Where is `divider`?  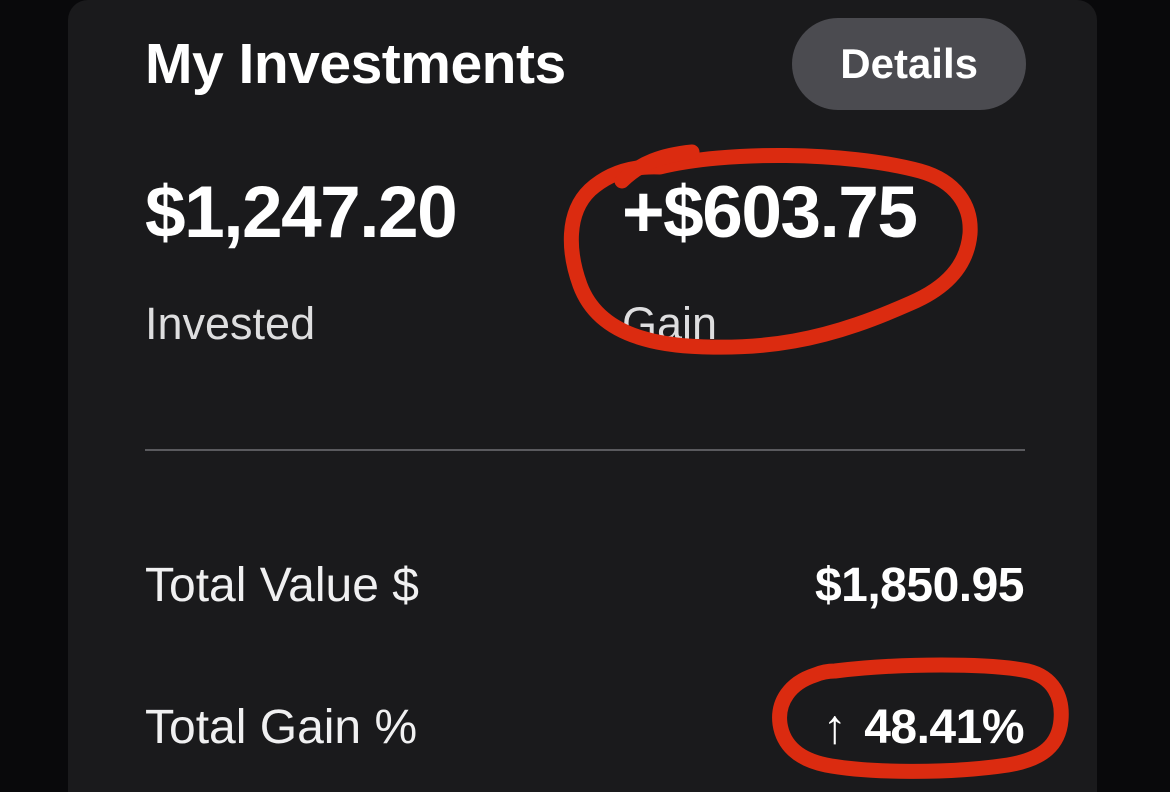 divider is located at coordinates (585, 450).